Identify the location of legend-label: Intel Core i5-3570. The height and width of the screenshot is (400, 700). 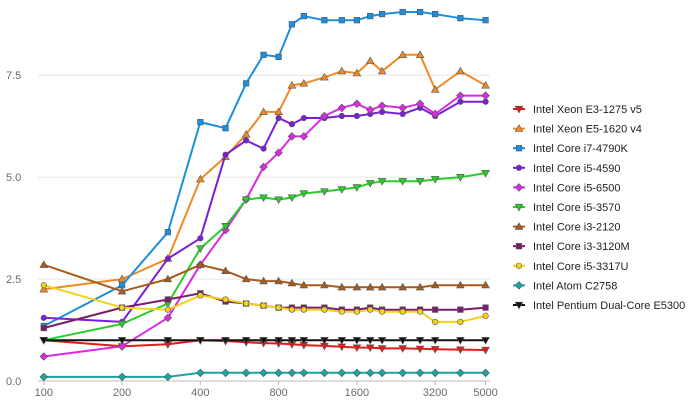
(576, 208).